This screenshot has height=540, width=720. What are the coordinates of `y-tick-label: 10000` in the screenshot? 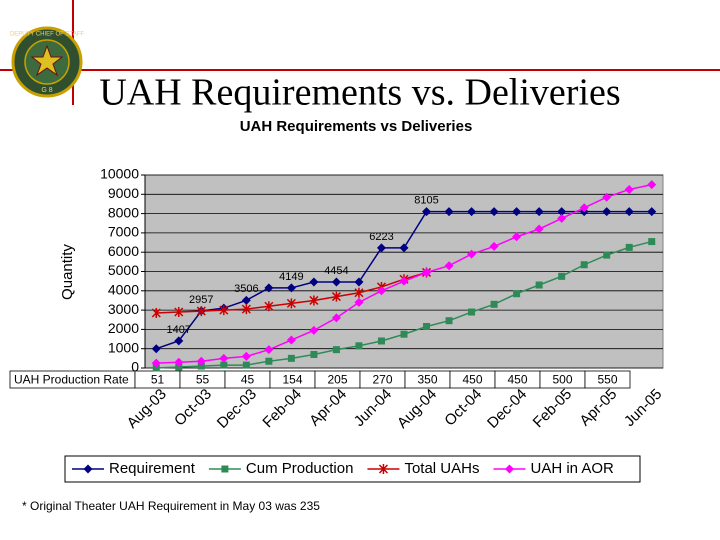 It's located at (119, 174).